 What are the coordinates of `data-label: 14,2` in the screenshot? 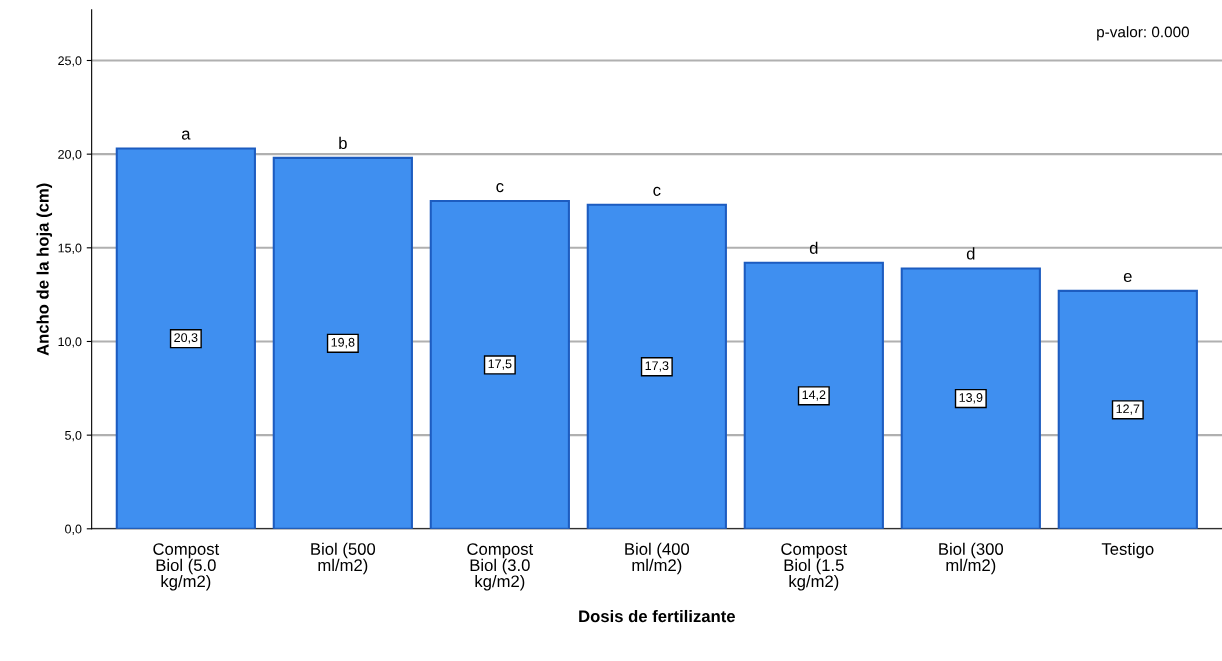 It's located at (814, 395).